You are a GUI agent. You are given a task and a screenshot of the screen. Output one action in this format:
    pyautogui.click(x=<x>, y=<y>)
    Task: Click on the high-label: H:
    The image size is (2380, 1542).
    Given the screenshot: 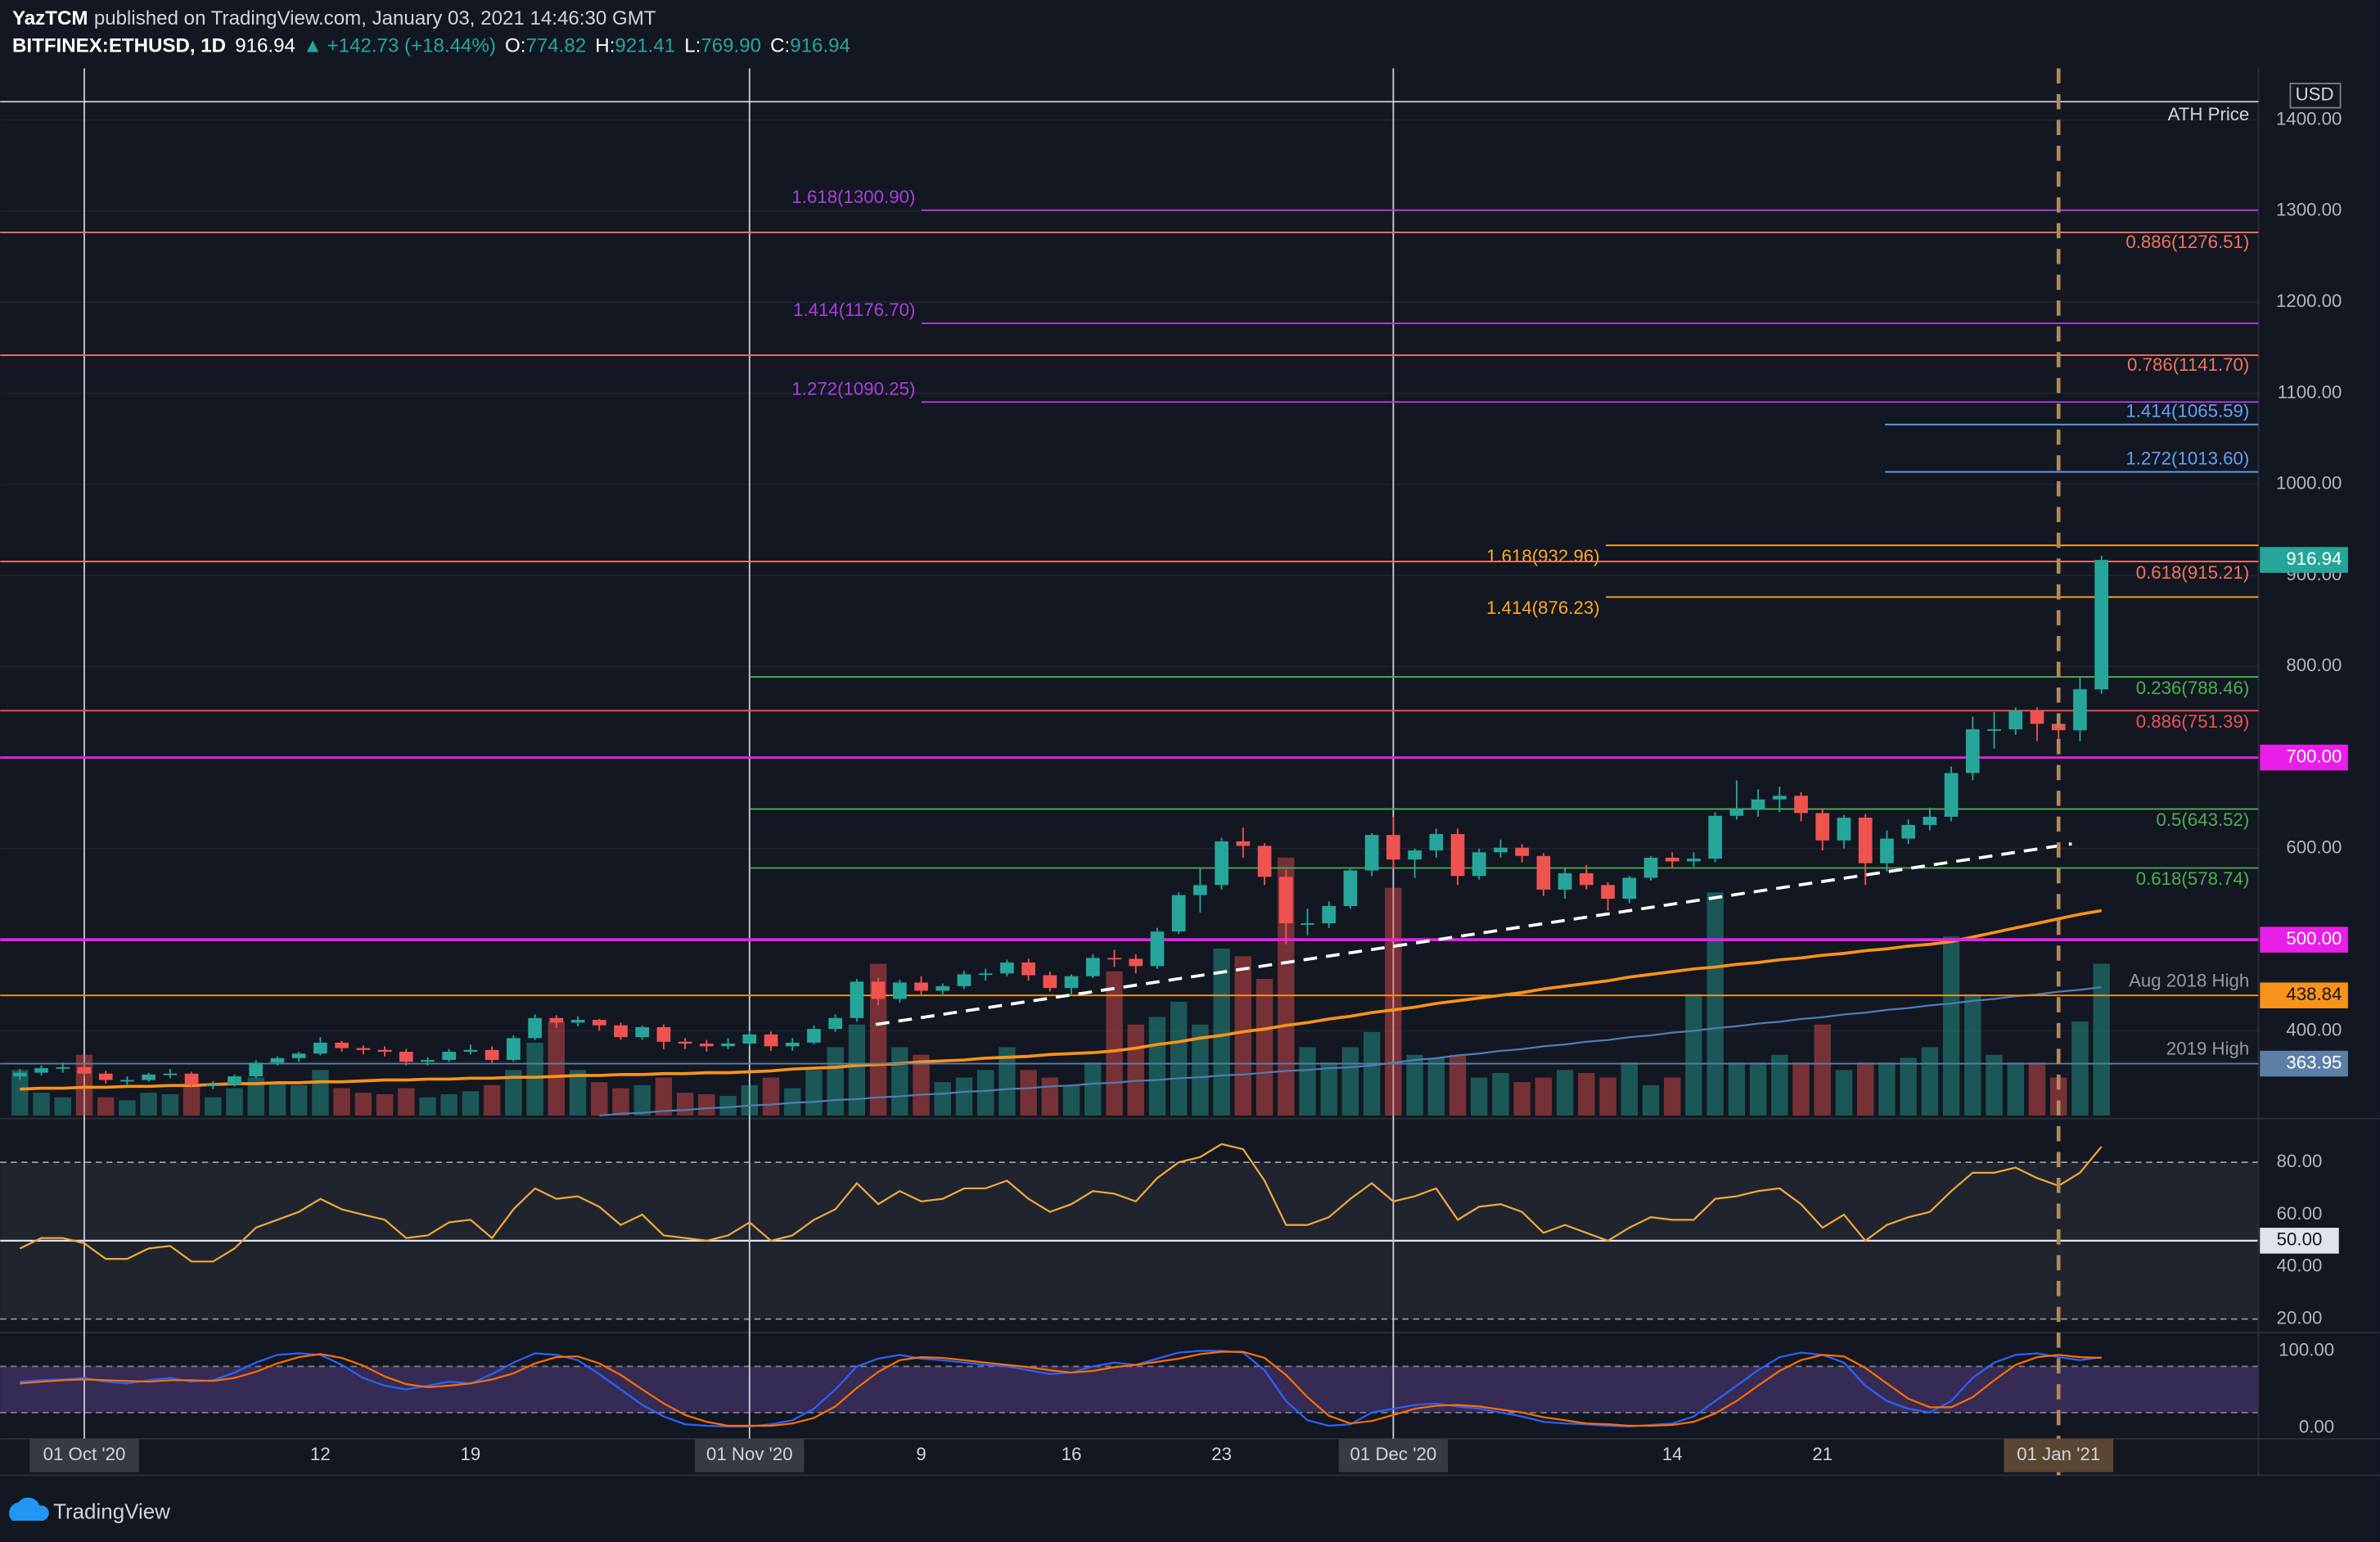 What is the action you would take?
    pyautogui.click(x=605, y=46)
    